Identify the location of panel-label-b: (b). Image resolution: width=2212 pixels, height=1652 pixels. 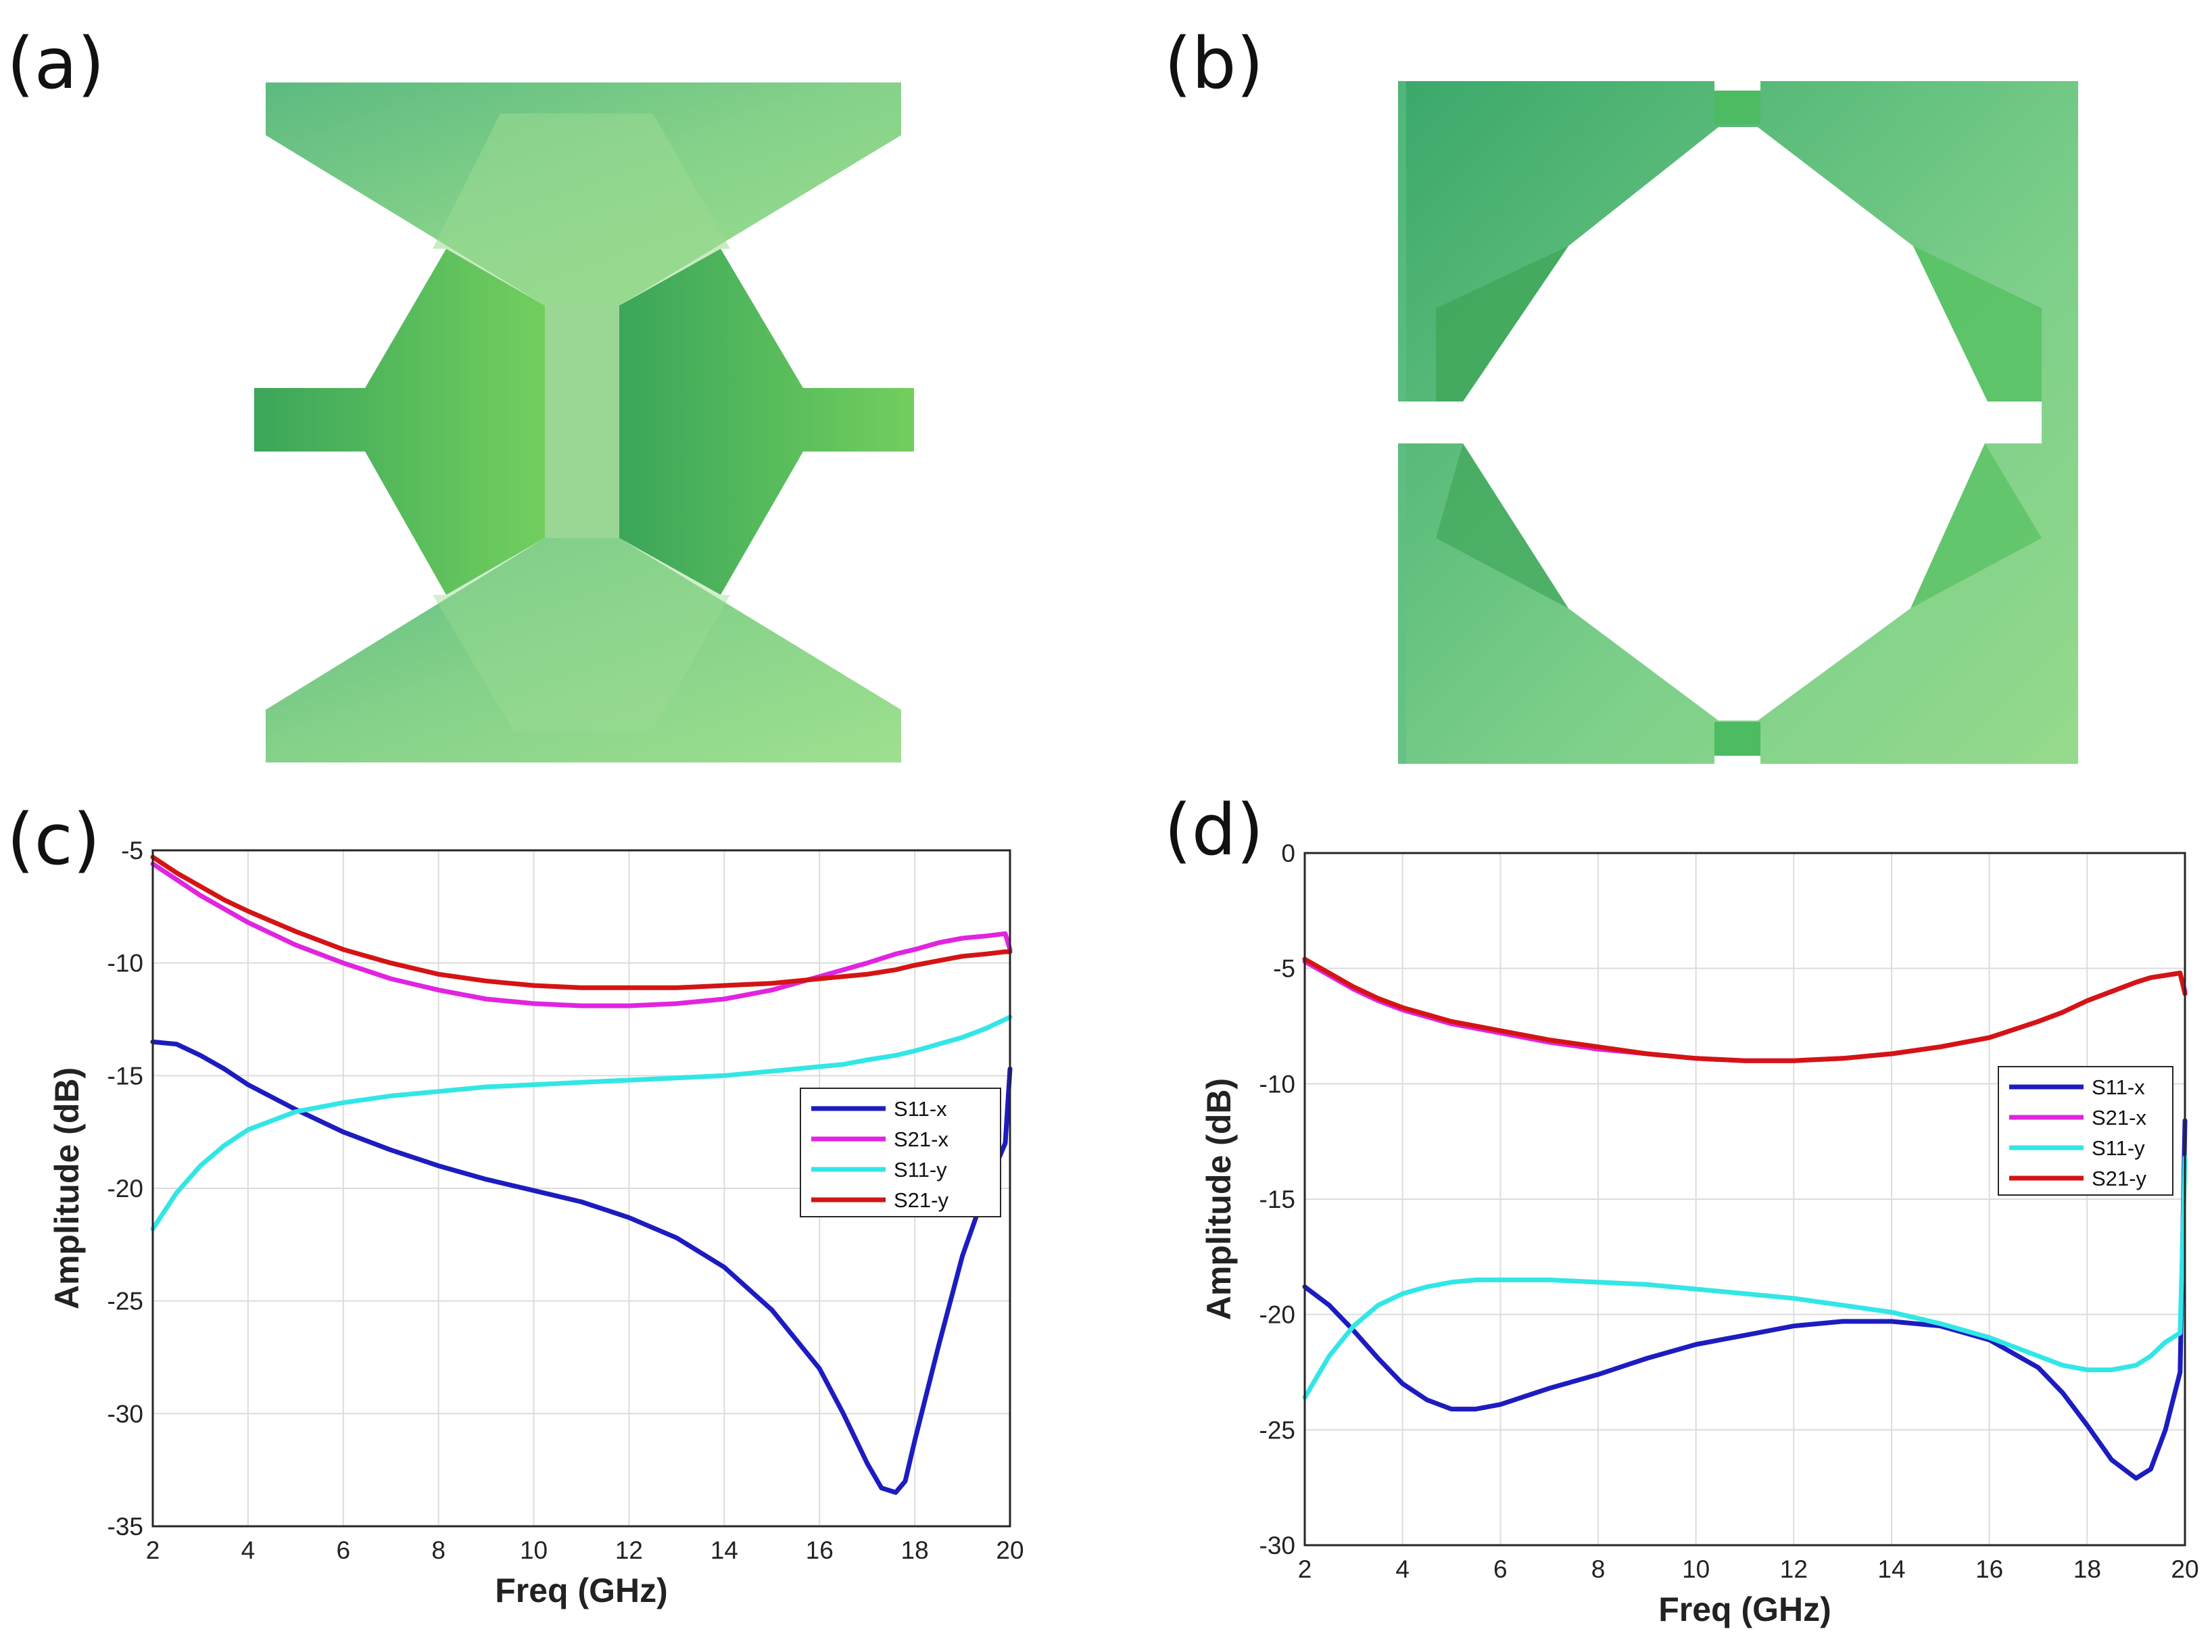
(1214, 63).